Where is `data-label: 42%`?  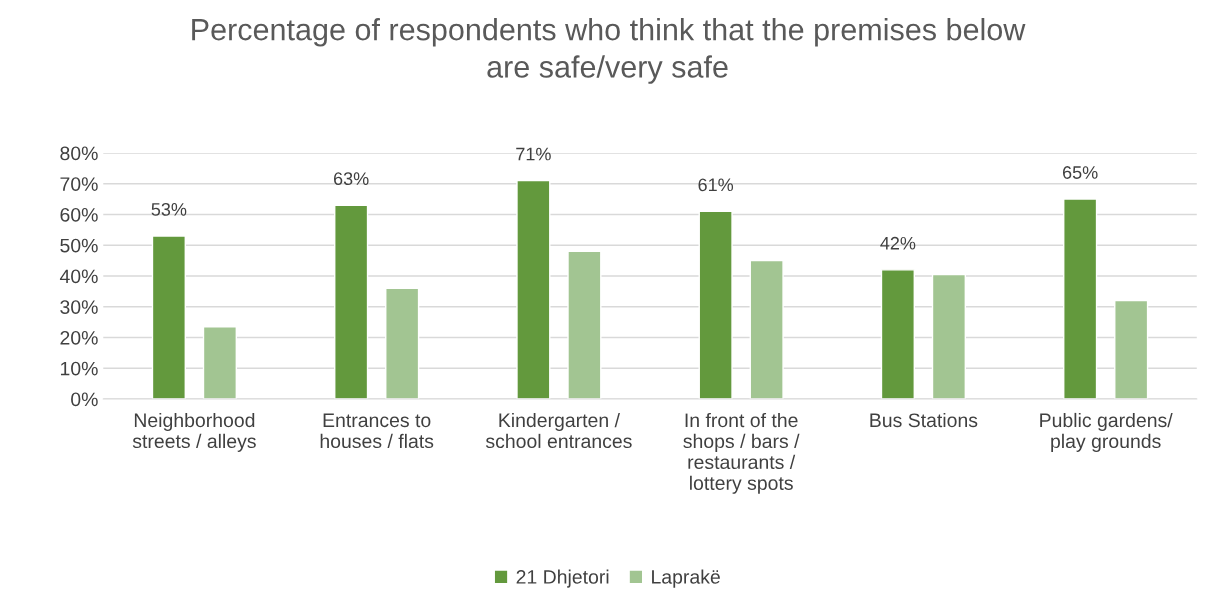
data-label: 42% is located at coordinates (898, 243).